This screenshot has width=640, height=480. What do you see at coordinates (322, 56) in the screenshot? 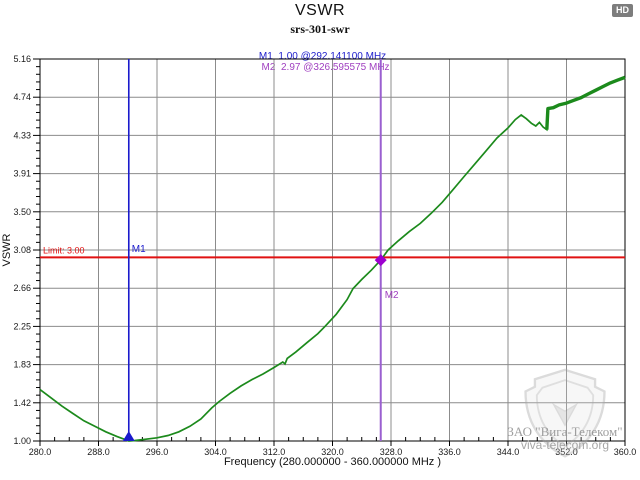
I see `marker-m1-readout: M1 1.00 @292.141100 MHz` at bounding box center [322, 56].